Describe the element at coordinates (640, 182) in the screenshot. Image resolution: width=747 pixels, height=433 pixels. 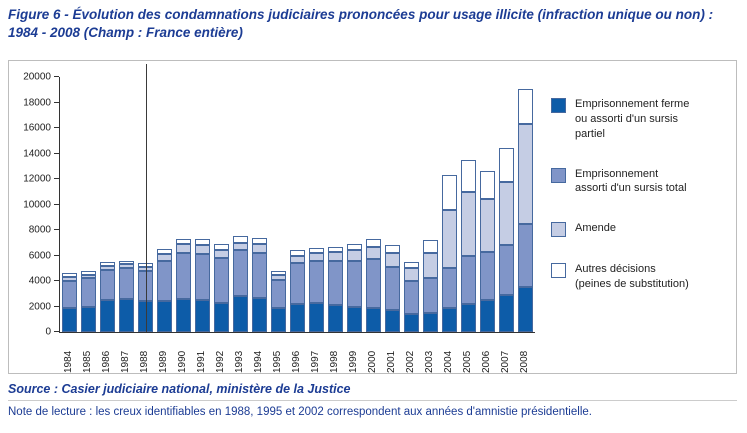
I see `legend-item-1: Emprisonnement assorti d'un sursis total` at that location.